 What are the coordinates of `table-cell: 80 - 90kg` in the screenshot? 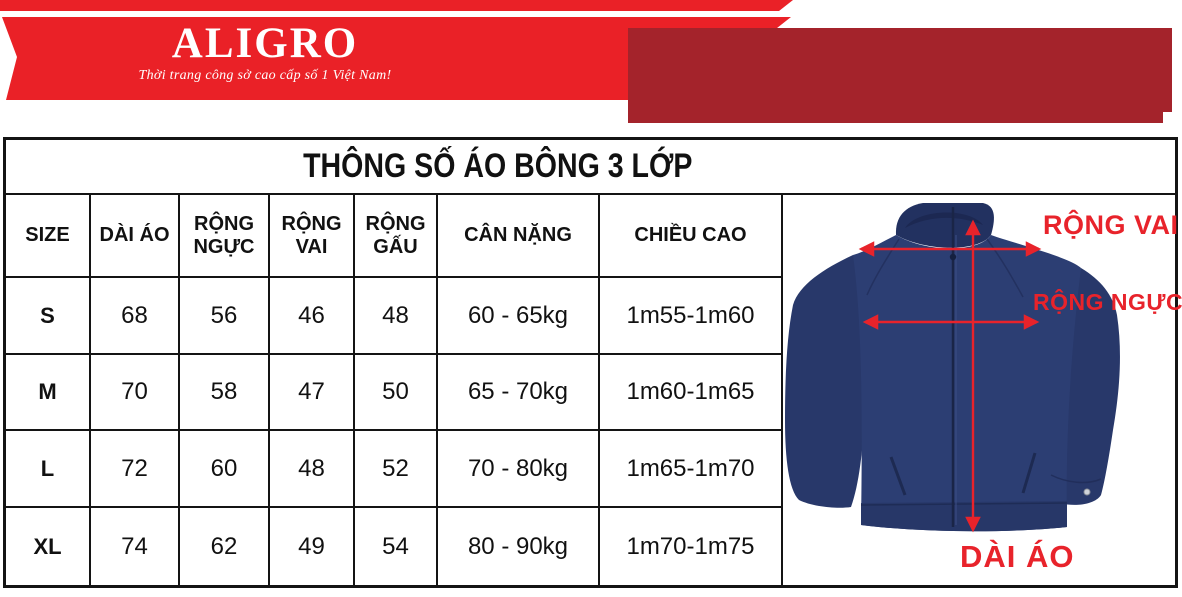 It's located at (518, 546).